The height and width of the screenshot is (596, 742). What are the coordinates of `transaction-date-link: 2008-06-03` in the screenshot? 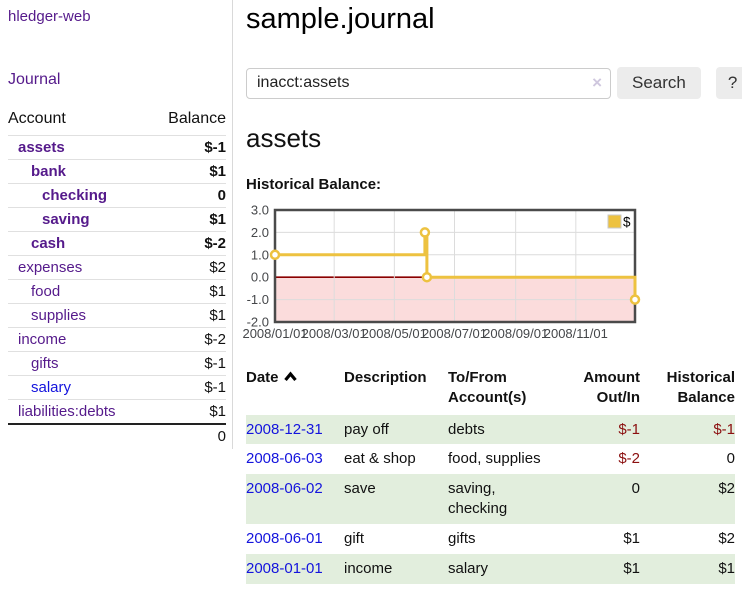 It's located at (284, 459).